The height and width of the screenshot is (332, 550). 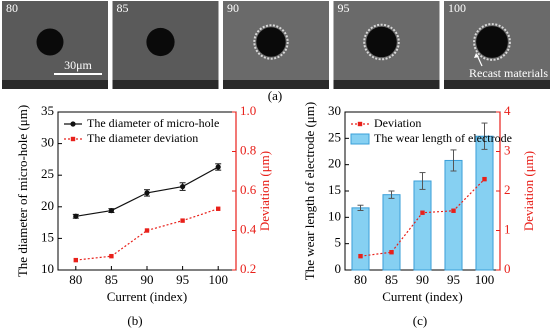 What do you see at coordinates (78, 65) in the screenshot?
I see `scale-bar-label: 30μm` at bounding box center [78, 65].